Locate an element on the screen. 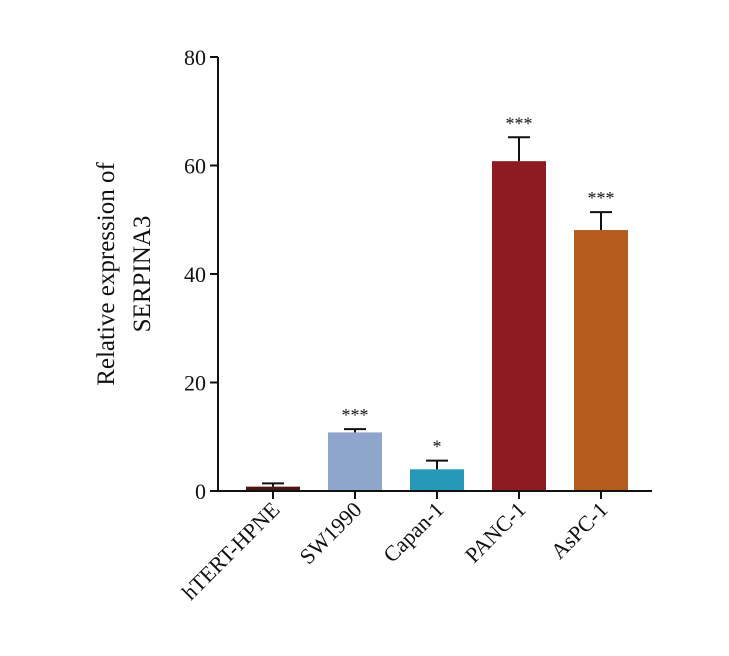 This screenshot has height=656, width=729. y-tick-label: 60 is located at coordinates (195, 166).